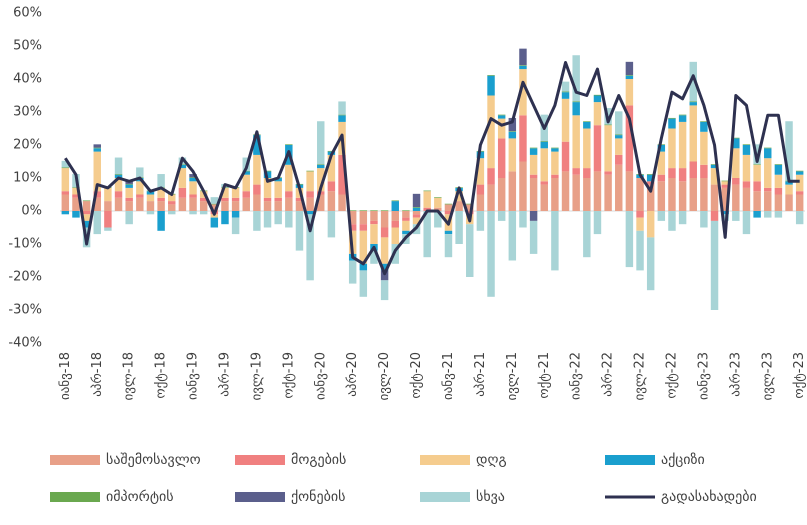  Describe the element at coordinates (224, 374) in the screenshot. I see `x-tick-label: აპრ-19` at that location.